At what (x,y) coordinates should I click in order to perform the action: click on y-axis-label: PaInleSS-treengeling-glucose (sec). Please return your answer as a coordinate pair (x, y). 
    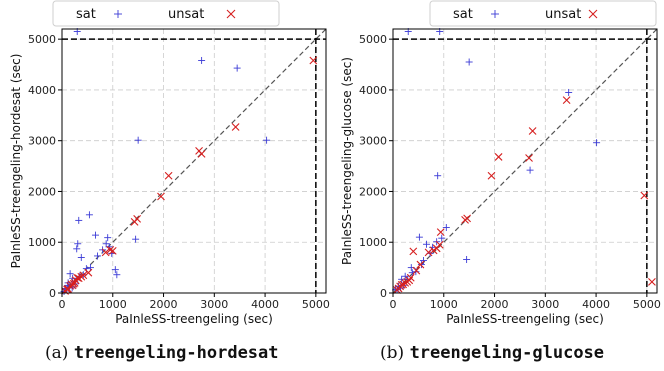
    Looking at the image, I should click on (347, 161).